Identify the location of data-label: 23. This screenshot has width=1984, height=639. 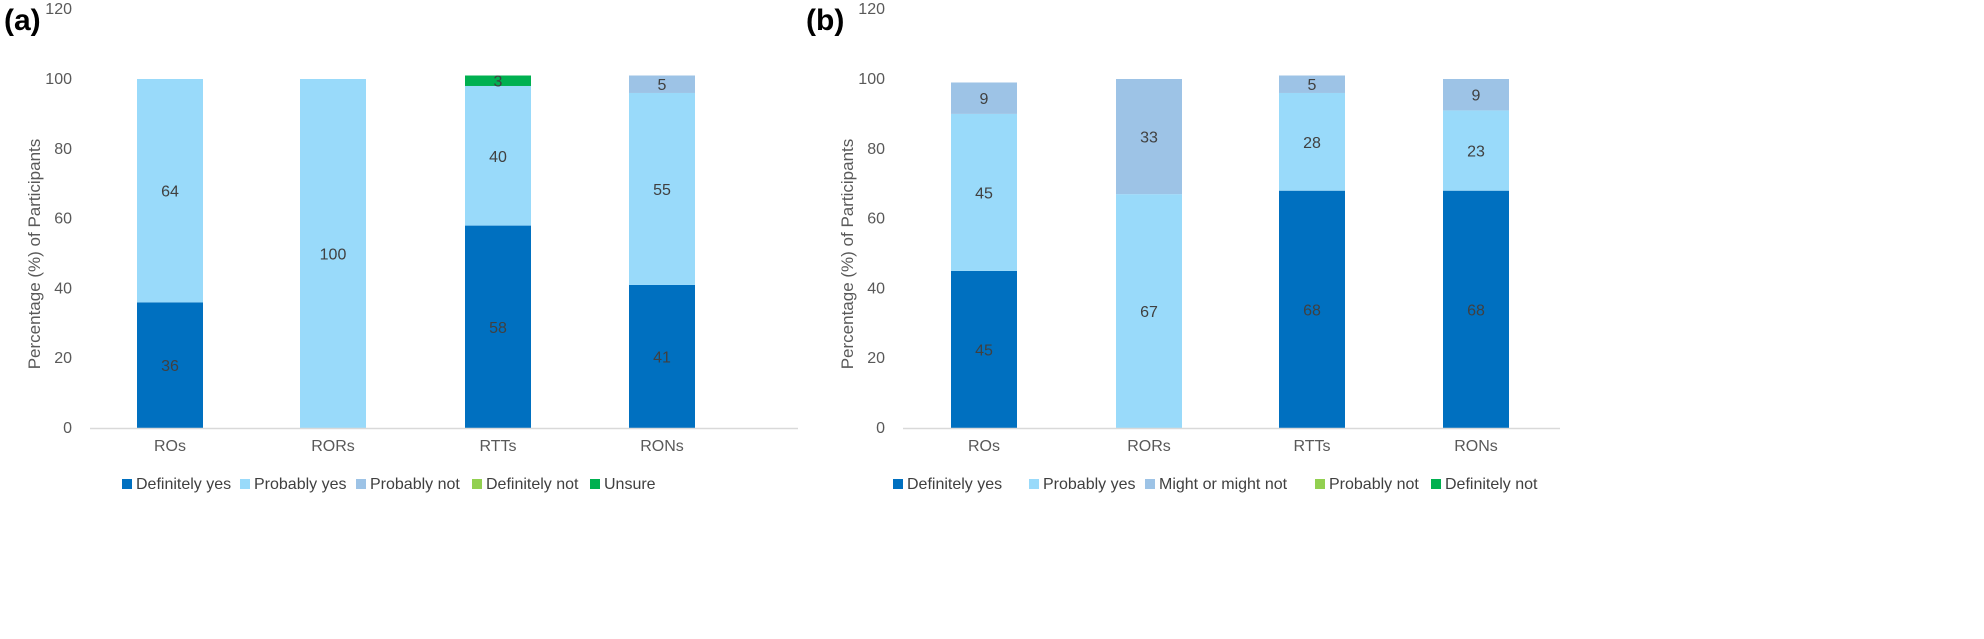
(1476, 152).